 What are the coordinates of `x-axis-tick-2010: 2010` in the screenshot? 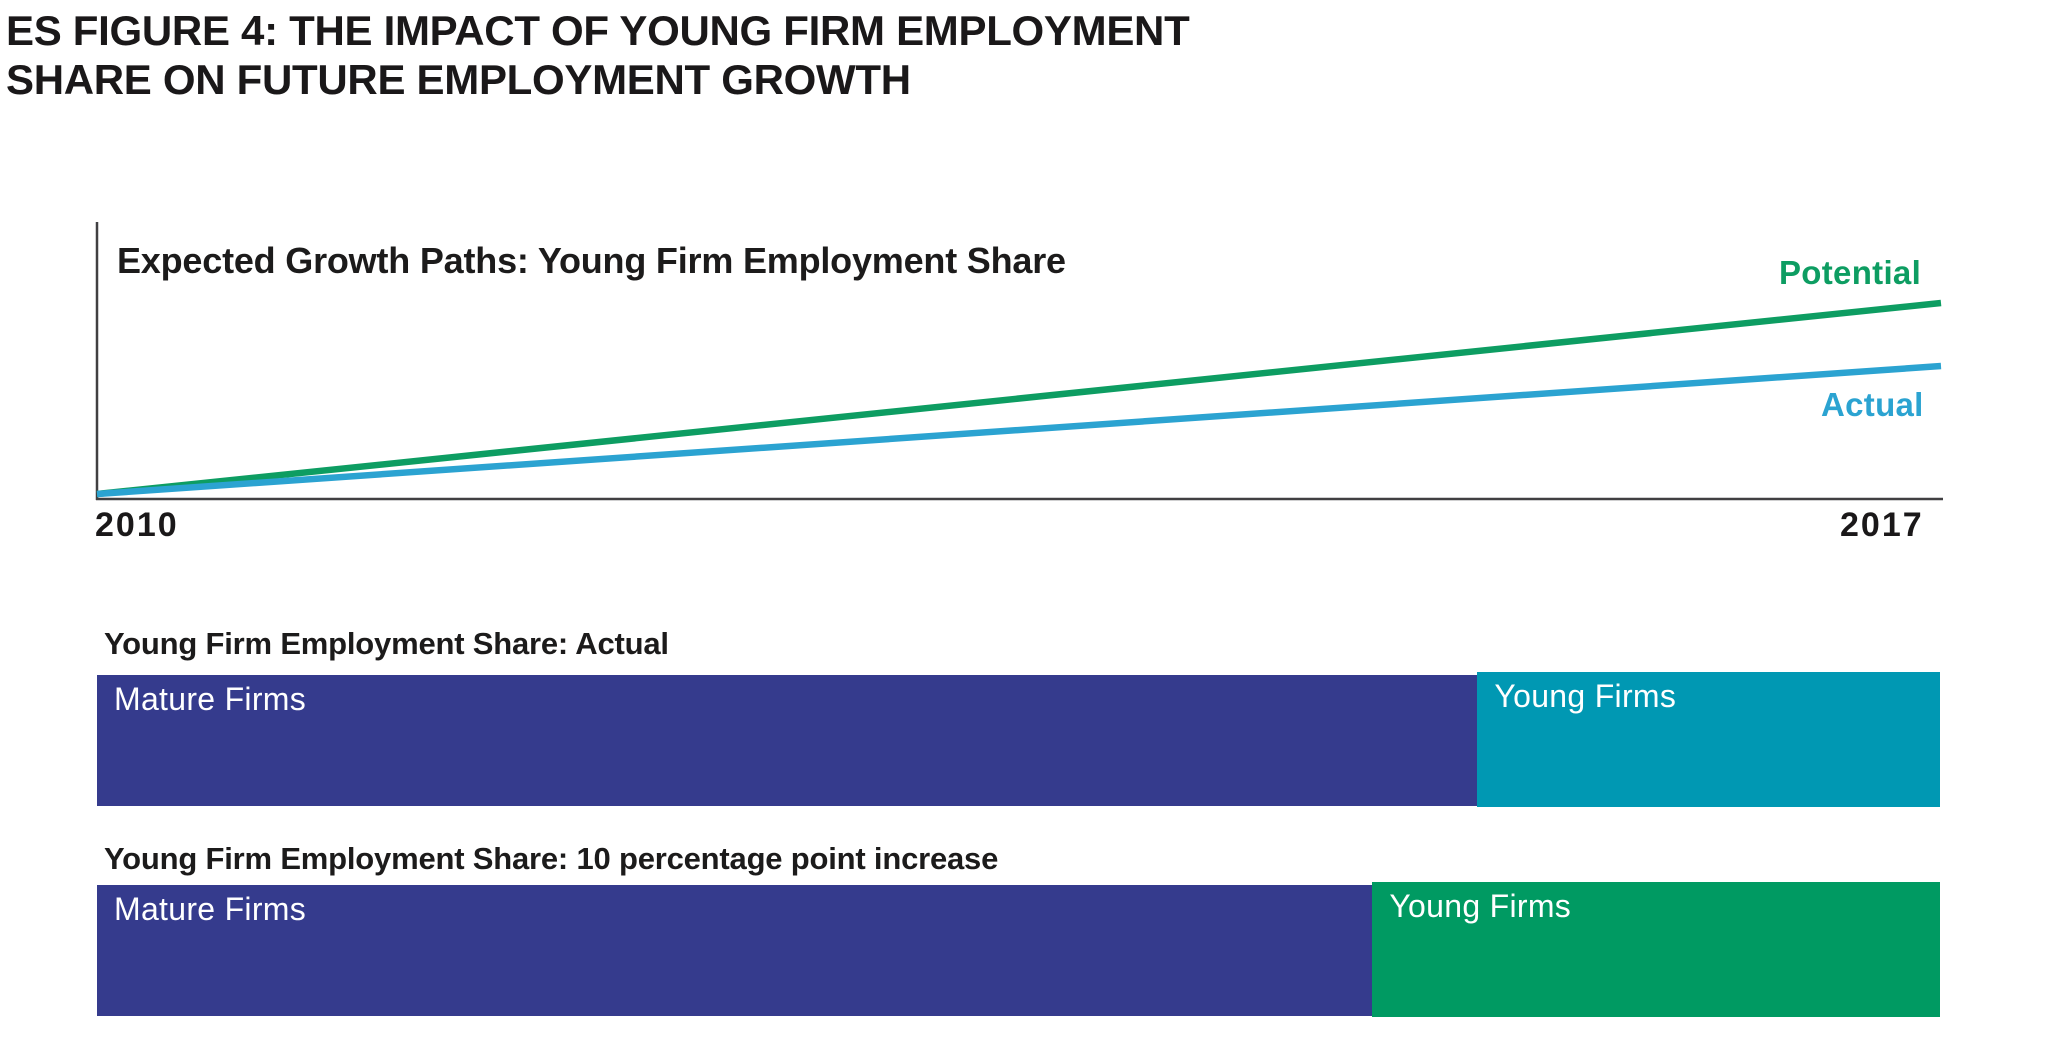 It's located at (137, 525).